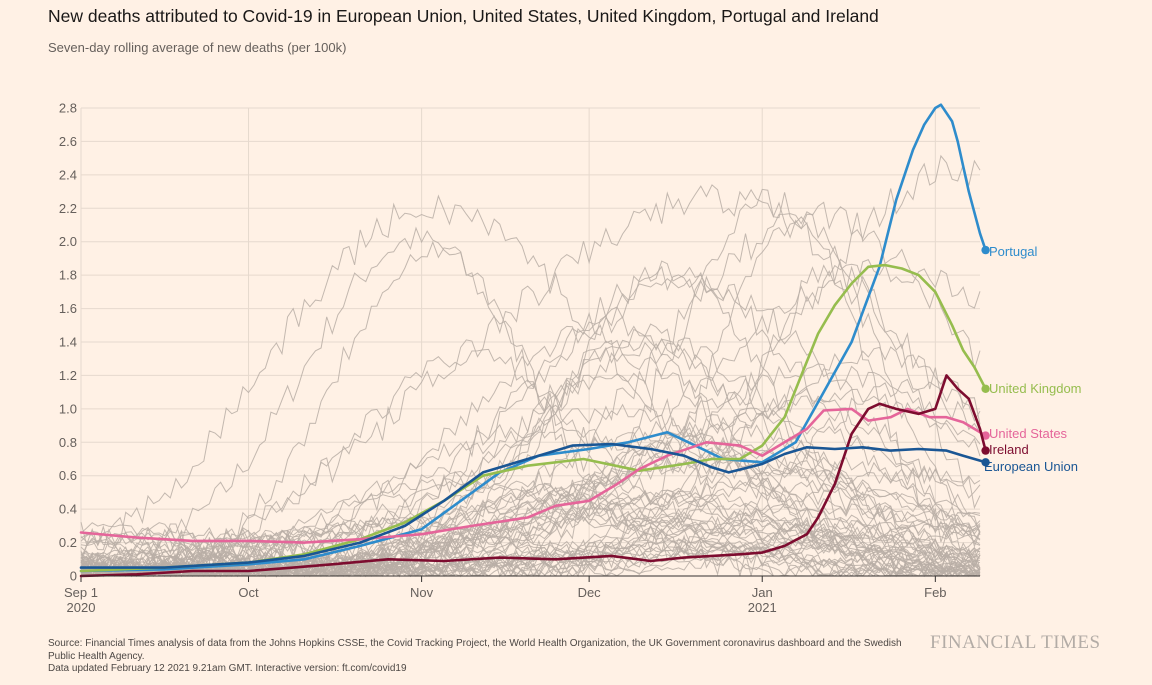  I want to click on y-tick-label: 1.6, so click(68, 308).